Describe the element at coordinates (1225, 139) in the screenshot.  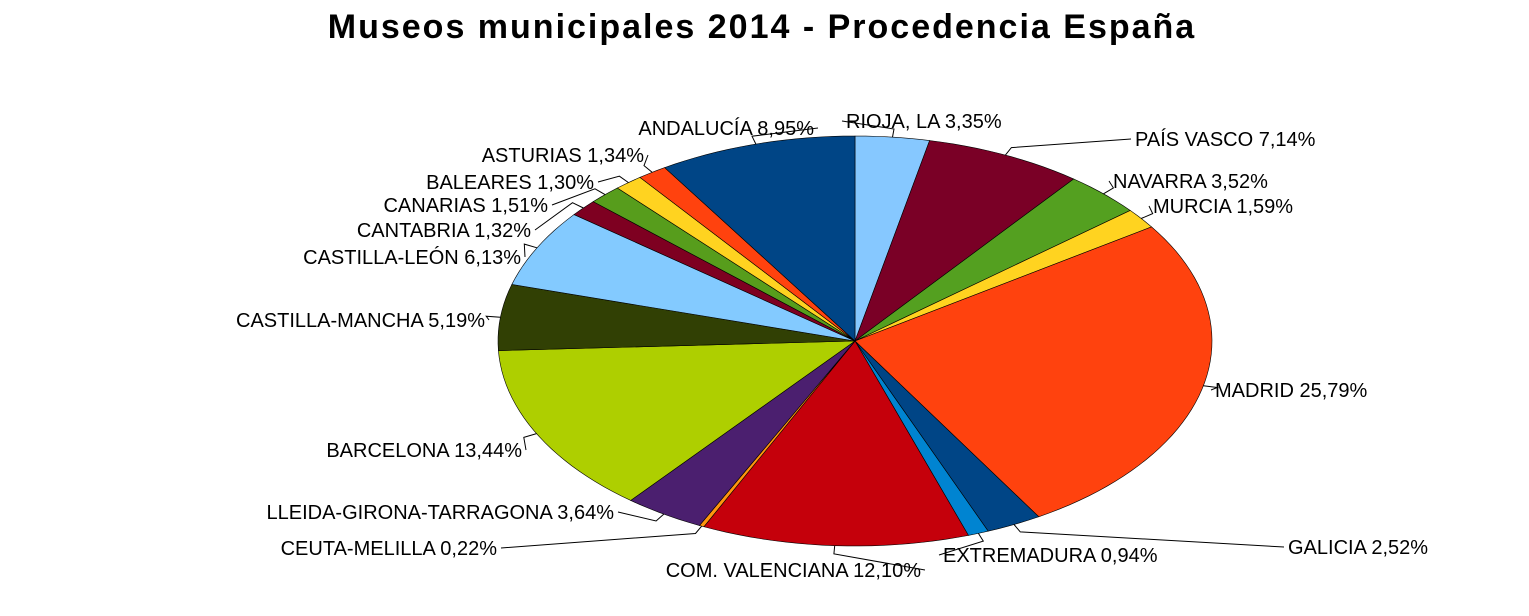
I see `slice-label: PAÍS VASCO 7,14%` at that location.